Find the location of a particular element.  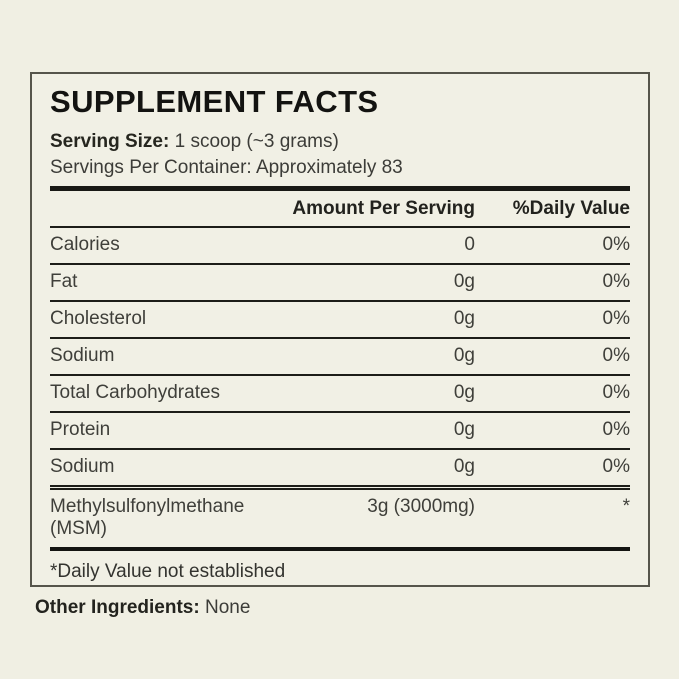

serving-size-line: Serving Size: 1 scoop (~3 grams) is located at coordinates (340, 142).